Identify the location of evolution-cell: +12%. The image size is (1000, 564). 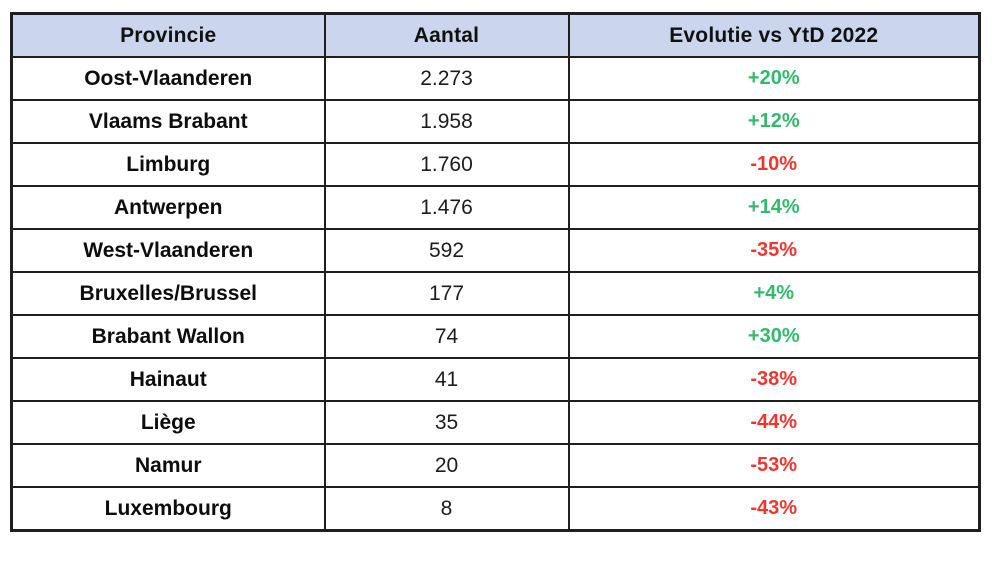
(774, 121).